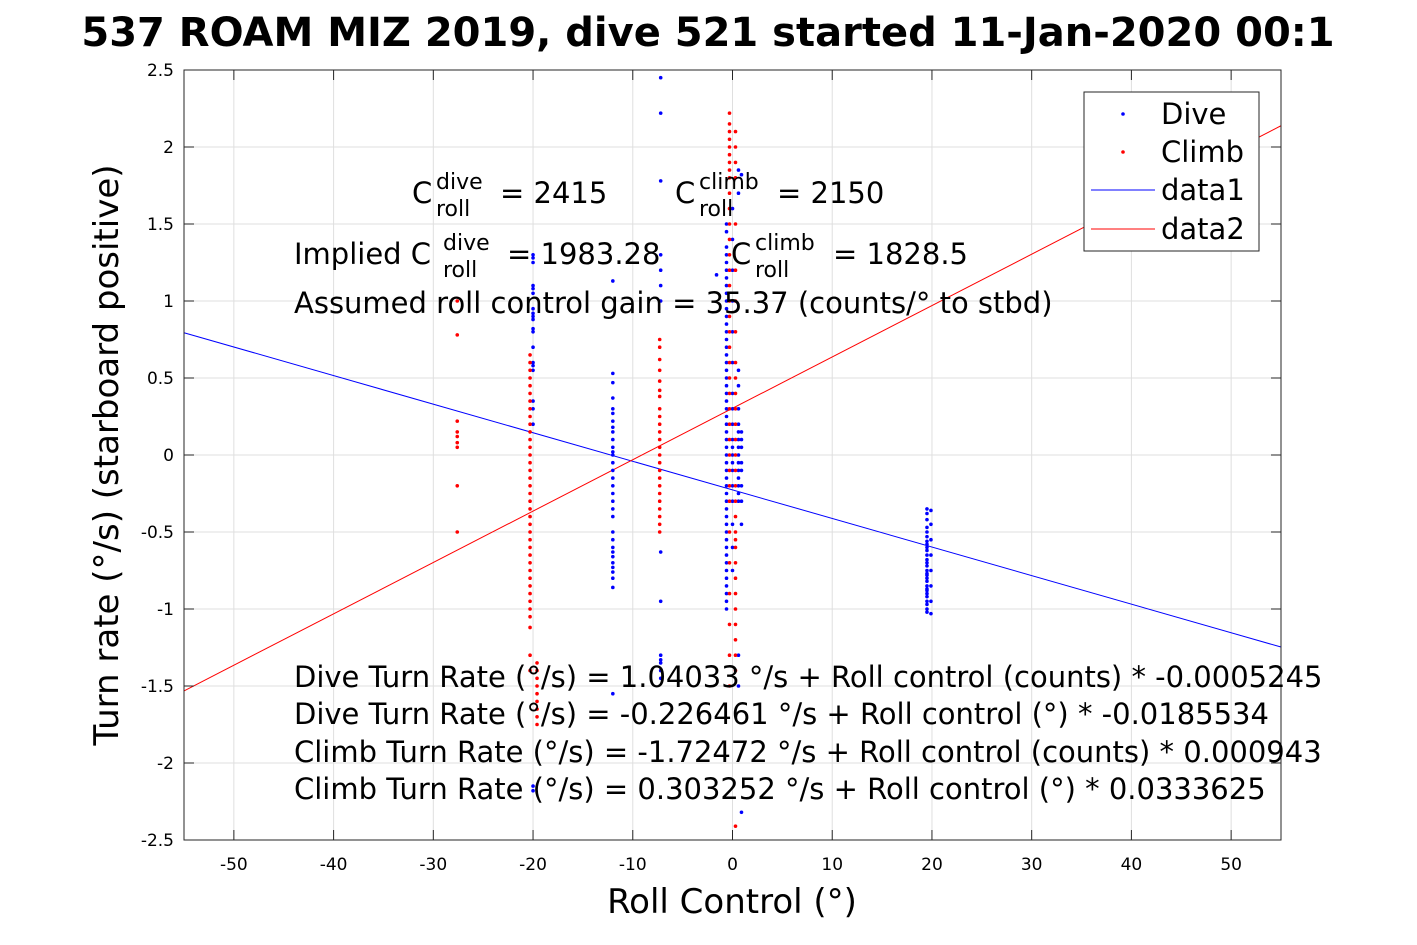 The width and height of the screenshot is (1417, 945). I want to click on c-roll-dive-sup: dive, so click(459, 182).